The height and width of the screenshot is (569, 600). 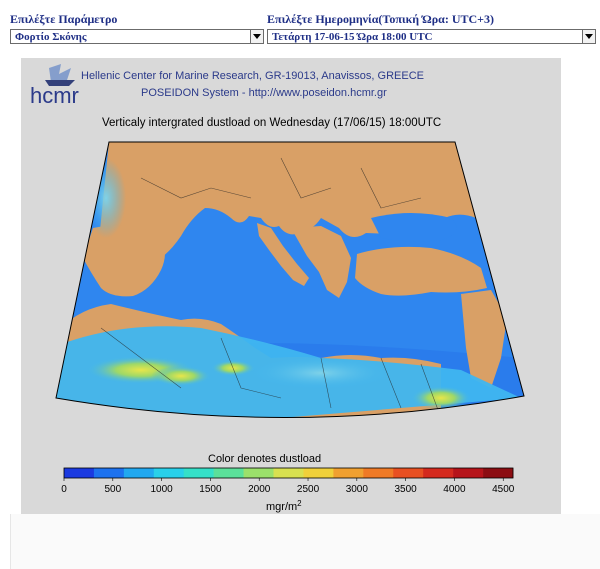 I want to click on date-label: Επιλέξτε Ημερομηνία(Τοπική Ώρα: UTC+3), so click(x=380, y=19).